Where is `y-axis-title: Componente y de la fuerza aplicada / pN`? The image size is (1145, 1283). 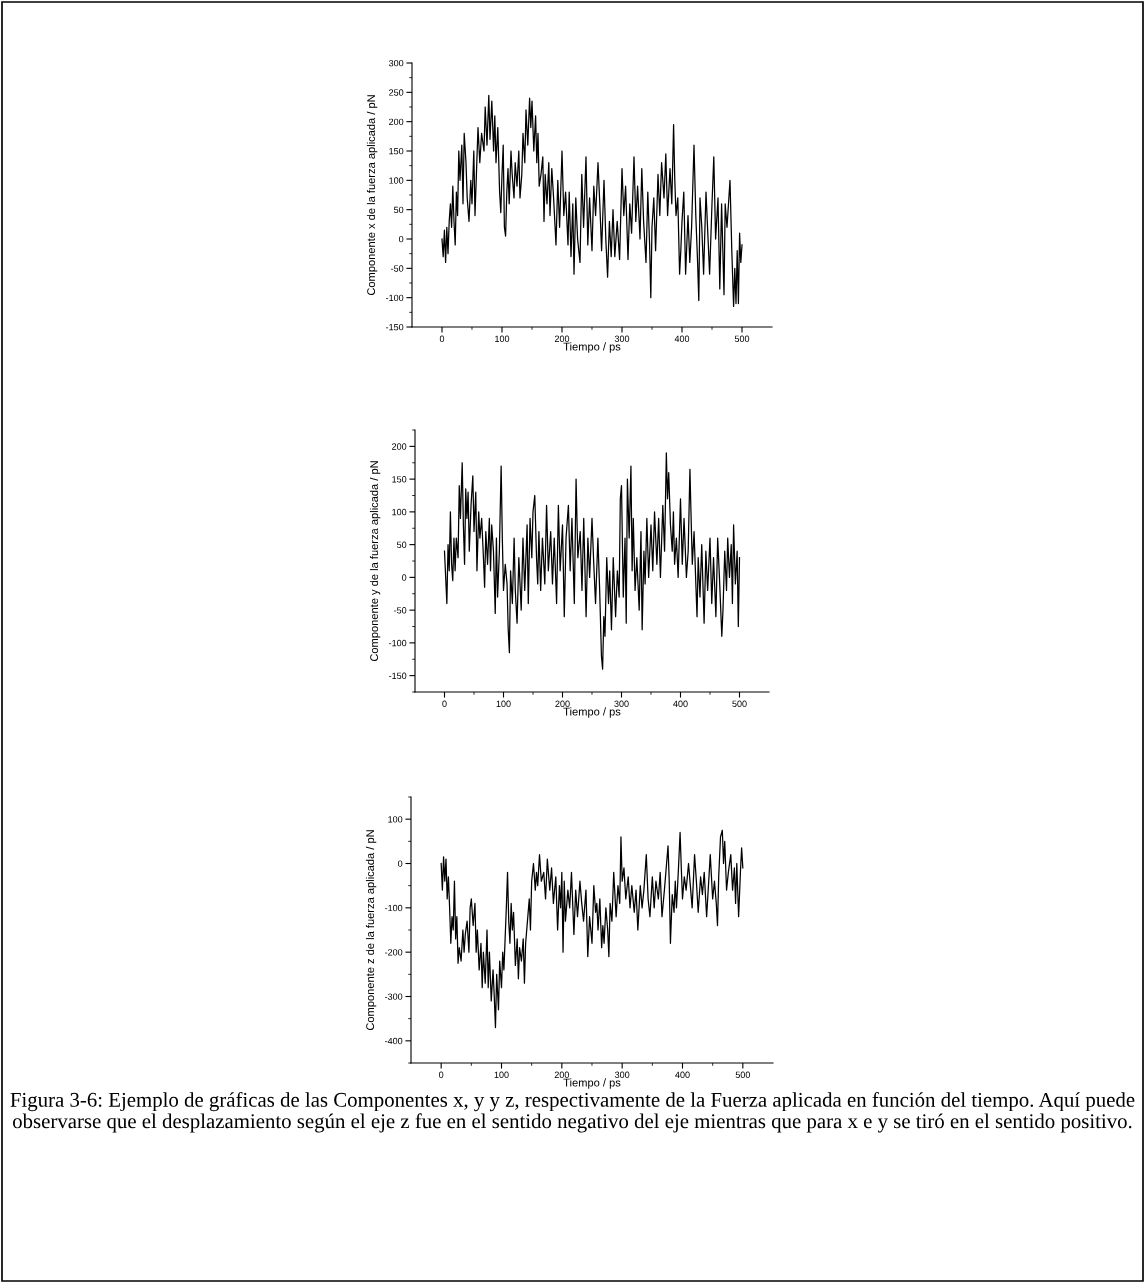 y-axis-title: Componente y de la fuerza aplicada / pN is located at coordinates (375, 561).